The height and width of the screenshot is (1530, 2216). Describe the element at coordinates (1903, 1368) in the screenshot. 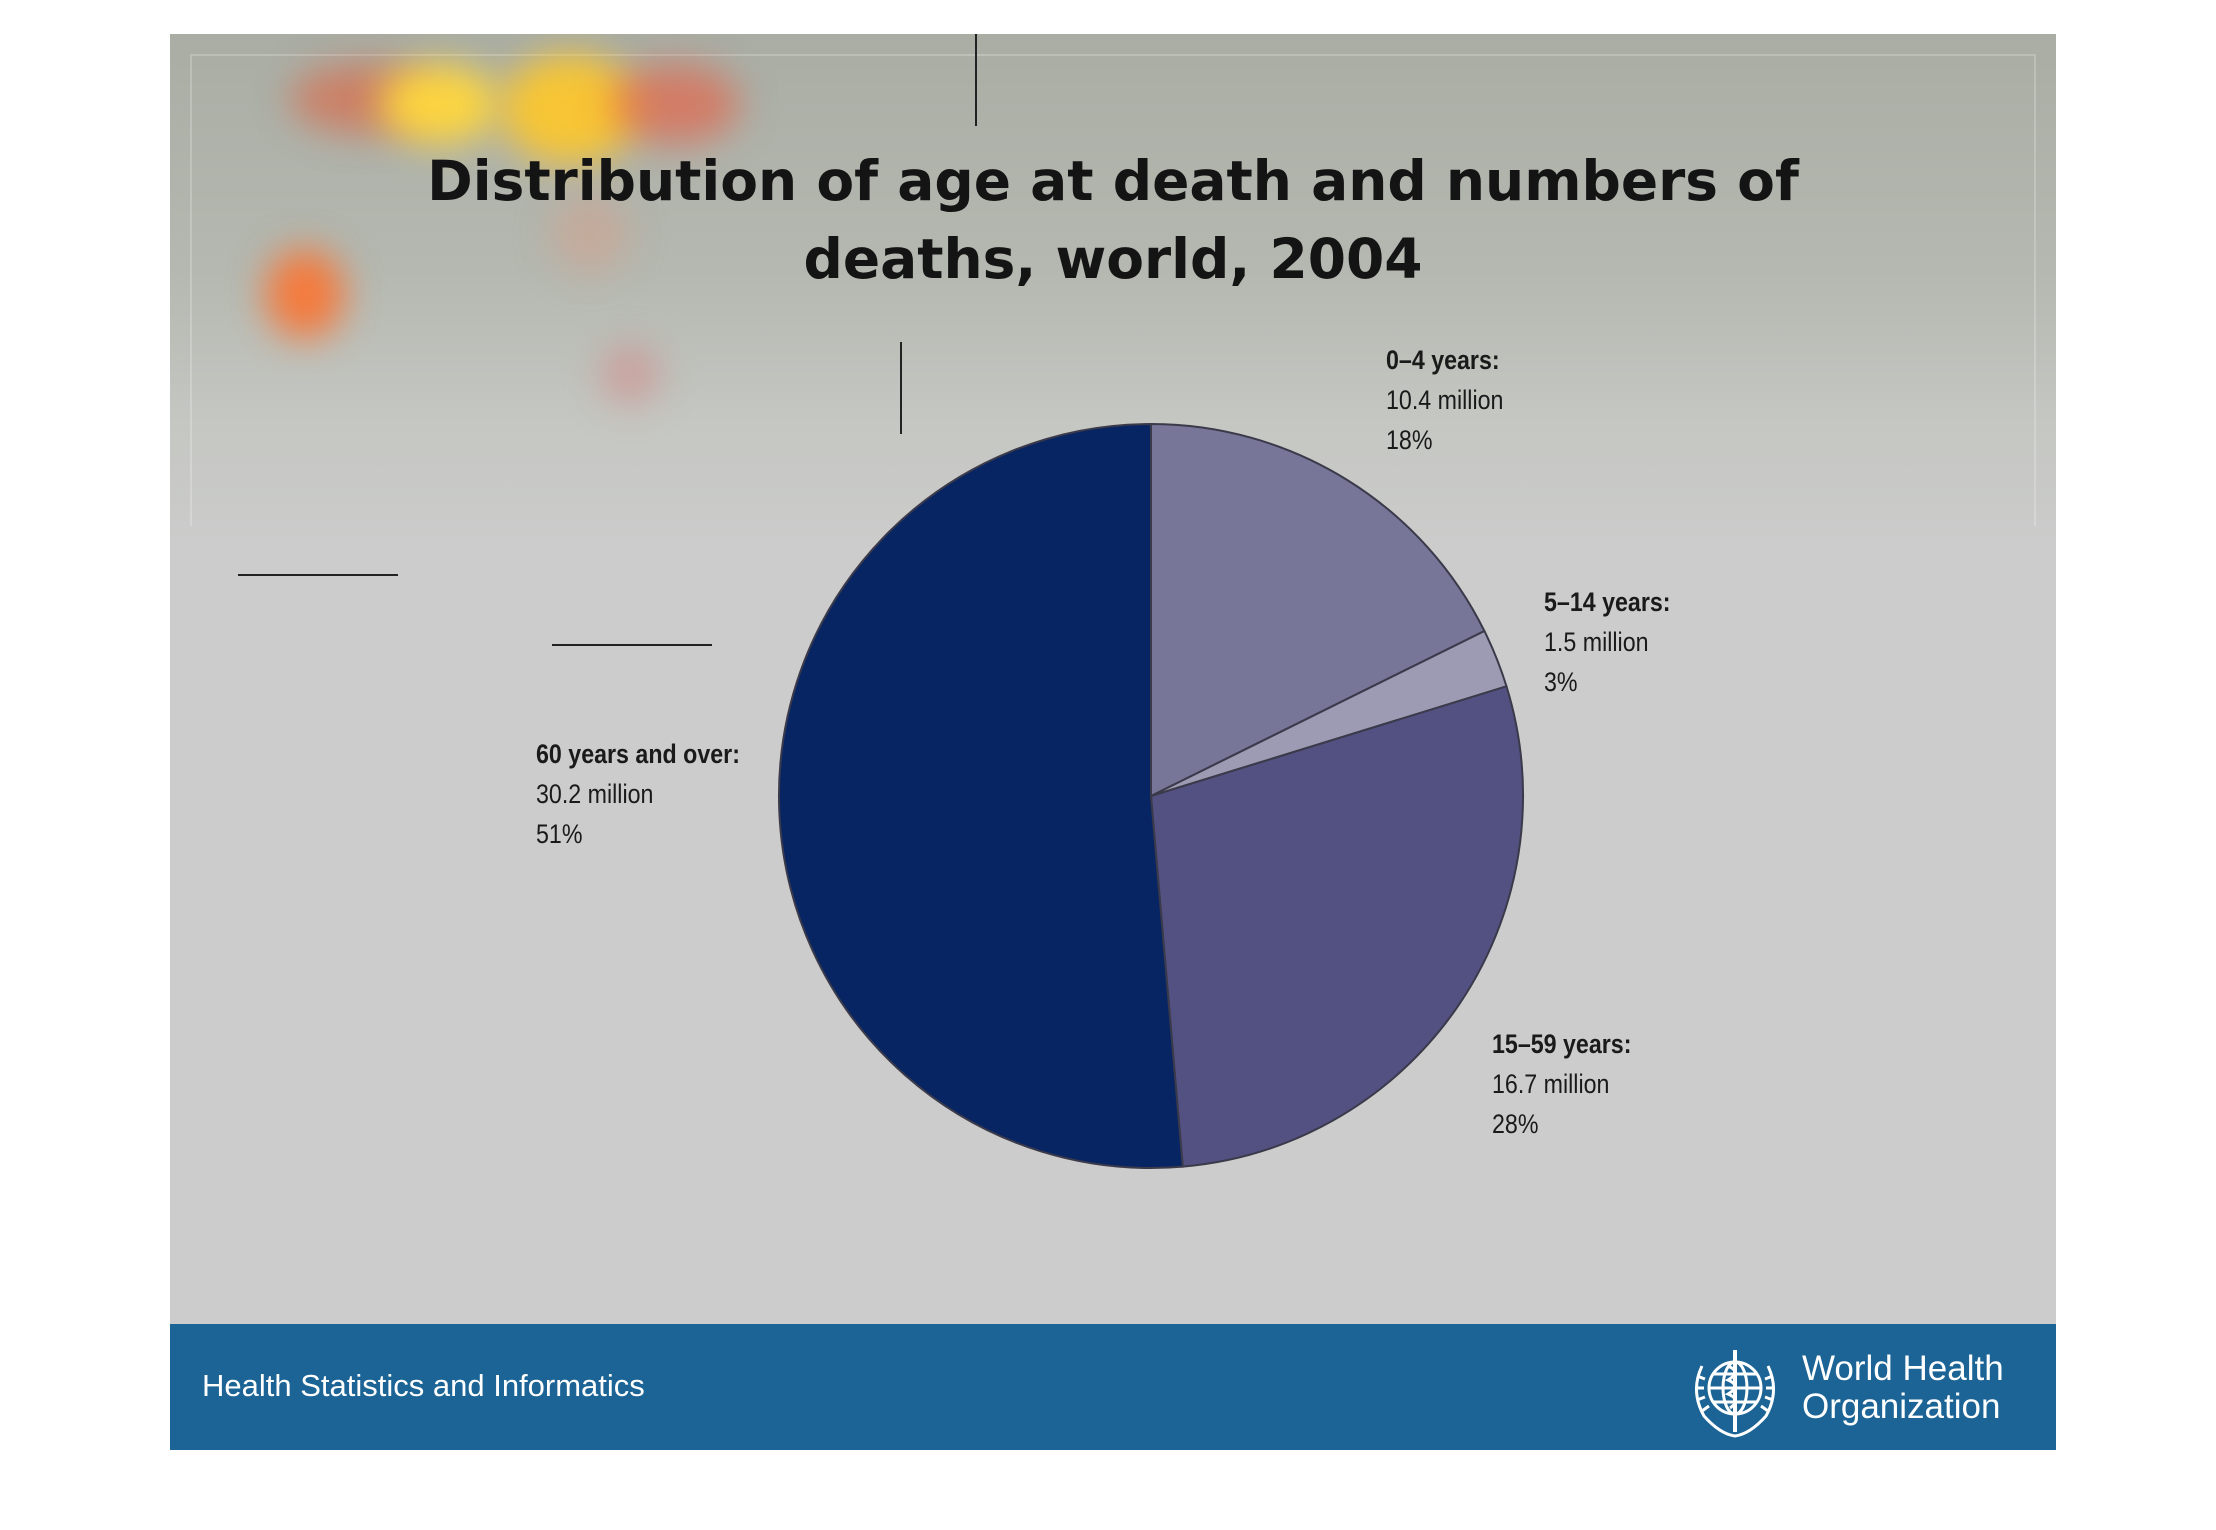

I see `who-name-line: World Health` at that location.